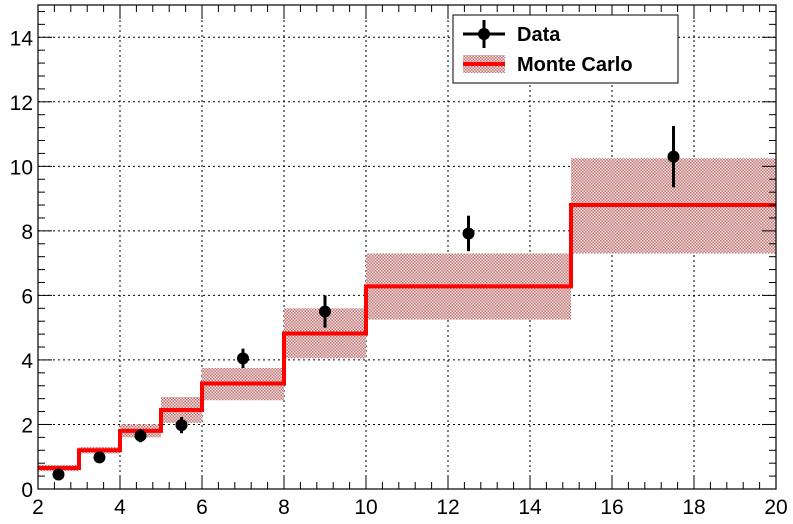  What do you see at coordinates (530, 507) in the screenshot?
I see `x-tick-label: 14` at bounding box center [530, 507].